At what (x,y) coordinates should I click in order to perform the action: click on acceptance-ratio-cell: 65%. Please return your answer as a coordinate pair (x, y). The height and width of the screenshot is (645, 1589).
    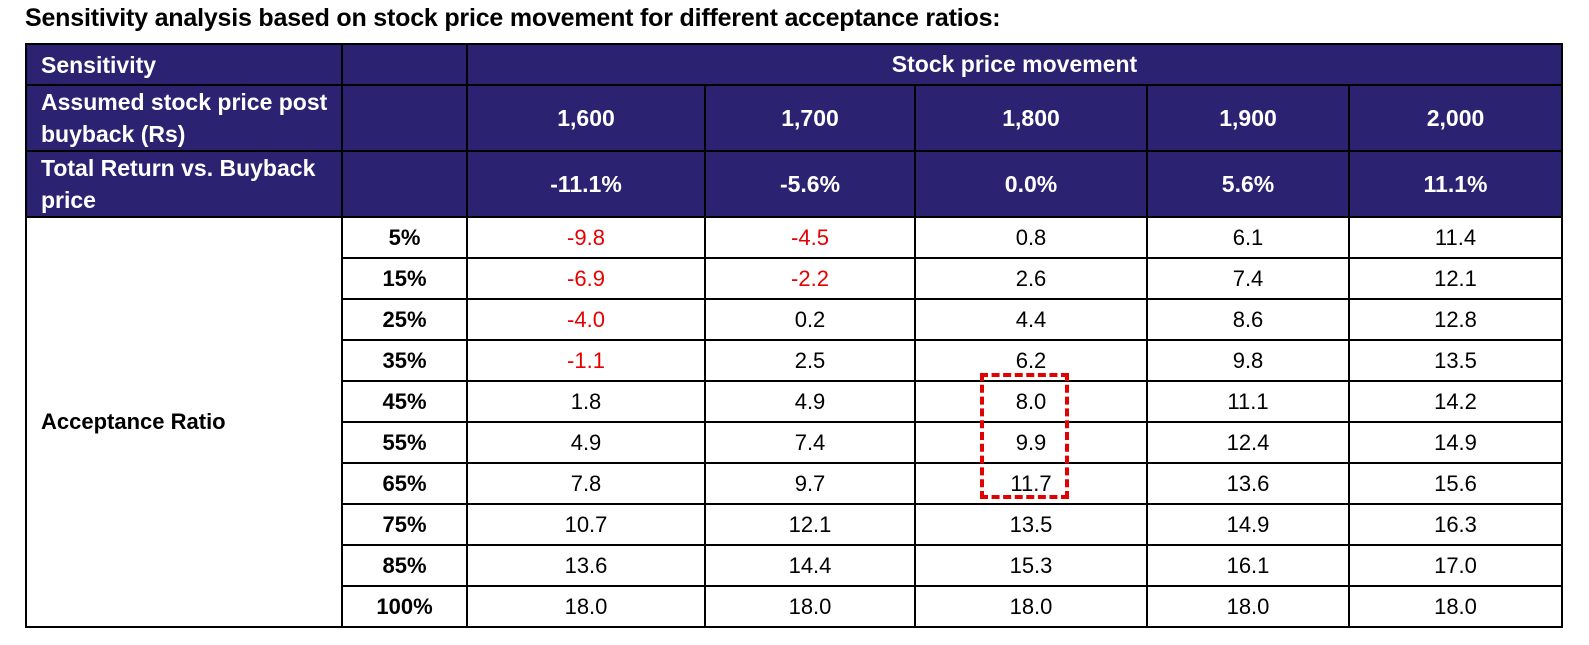
    Looking at the image, I should click on (404, 483).